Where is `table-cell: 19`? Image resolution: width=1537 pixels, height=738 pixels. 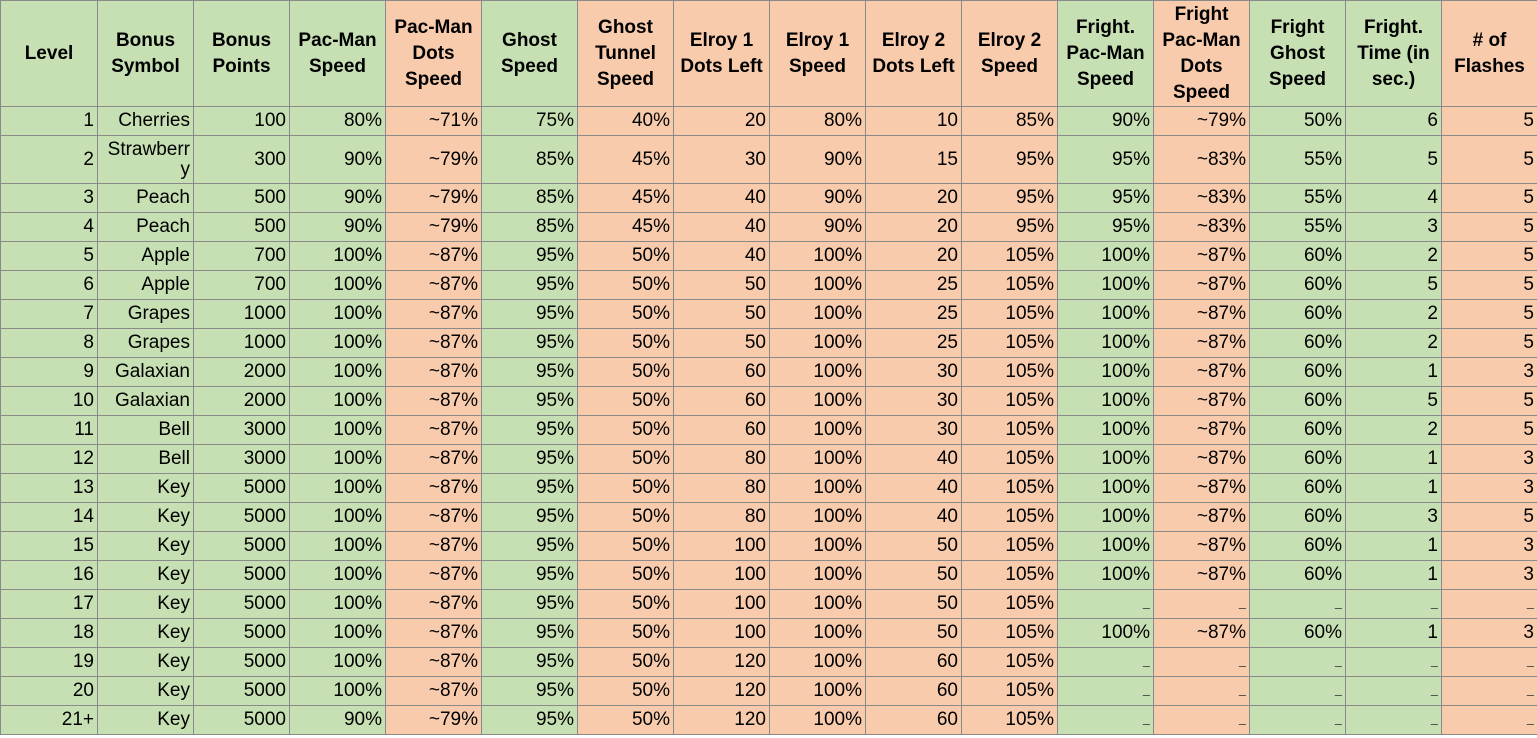
table-cell: 19 is located at coordinates (49, 662).